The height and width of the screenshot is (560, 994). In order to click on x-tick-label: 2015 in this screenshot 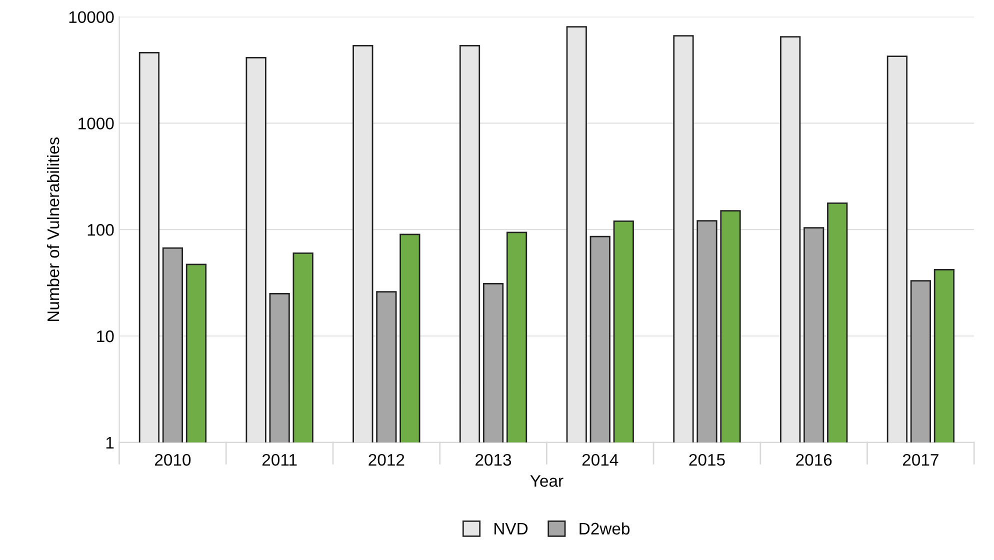, I will do `click(707, 460)`.